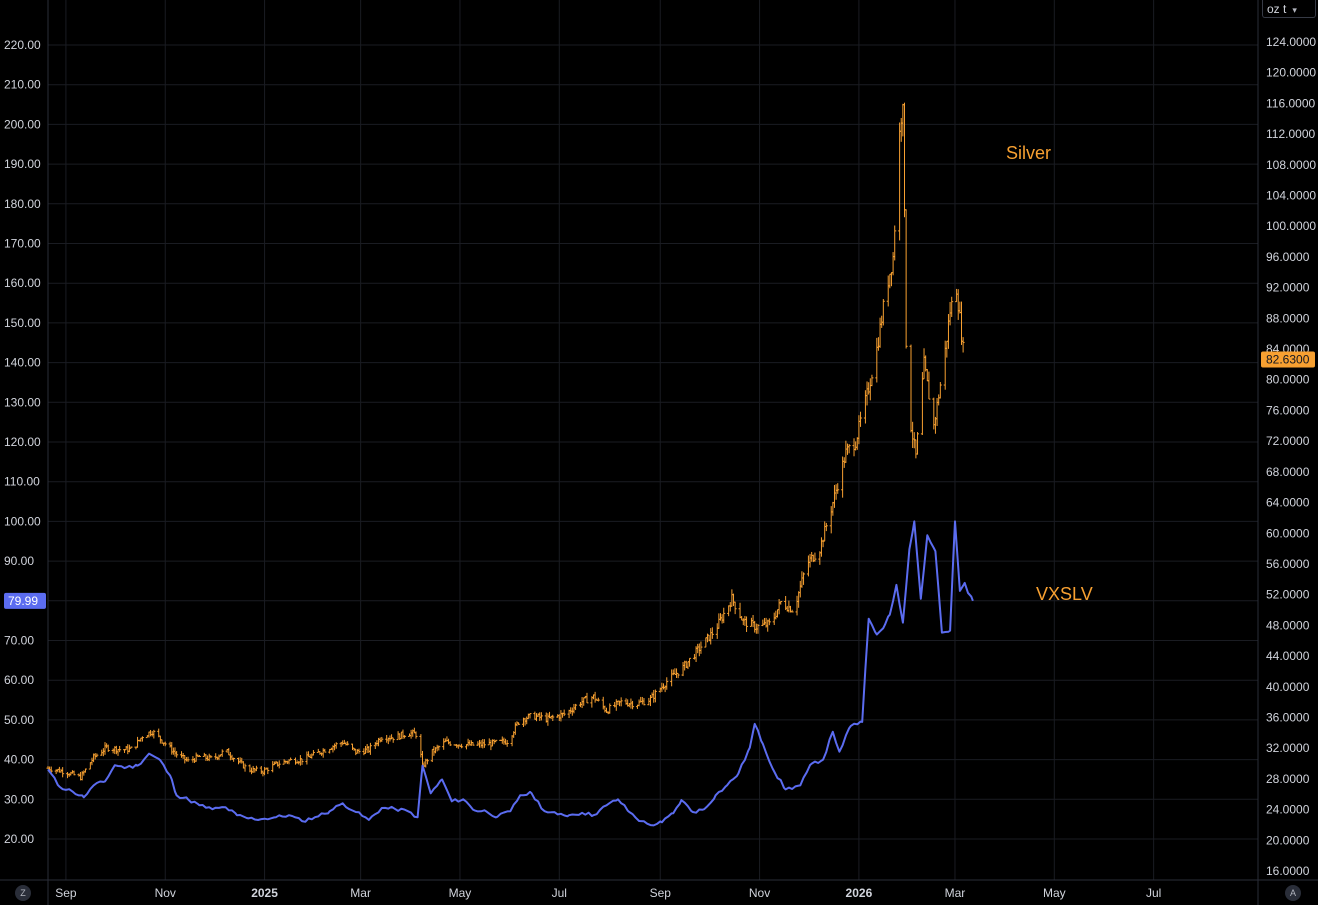  What do you see at coordinates (1288, 257) in the screenshot?
I see `right-axis-tick-label: 96.0000` at bounding box center [1288, 257].